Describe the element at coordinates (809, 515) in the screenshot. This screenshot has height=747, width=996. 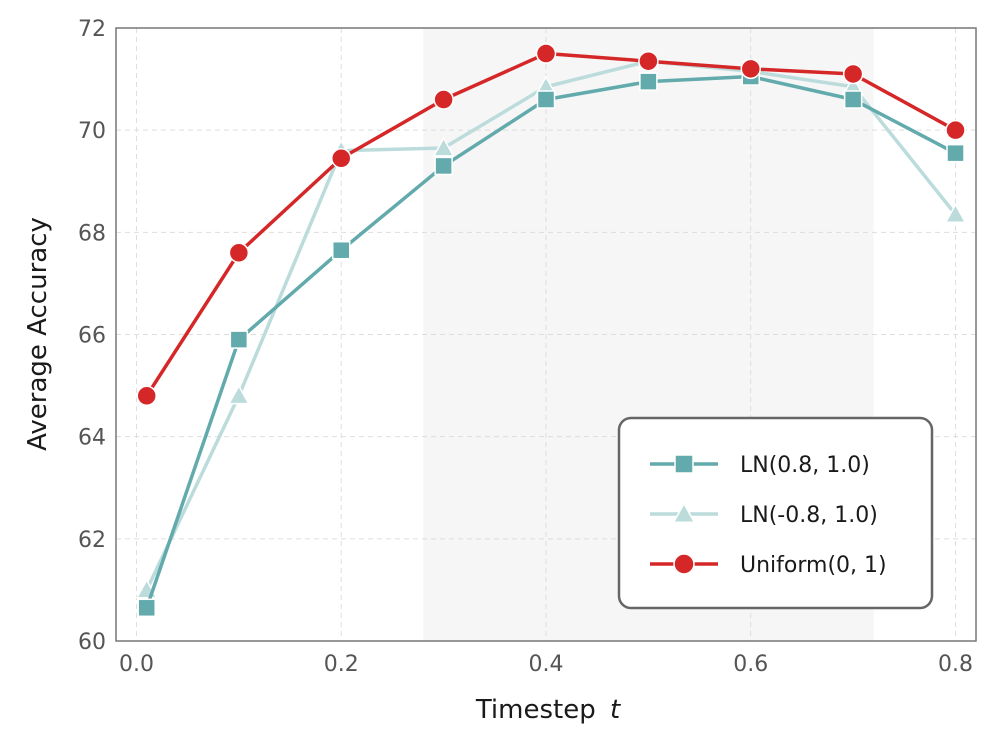
I see `legend-label: LN(-0.8, 1.0)` at that location.